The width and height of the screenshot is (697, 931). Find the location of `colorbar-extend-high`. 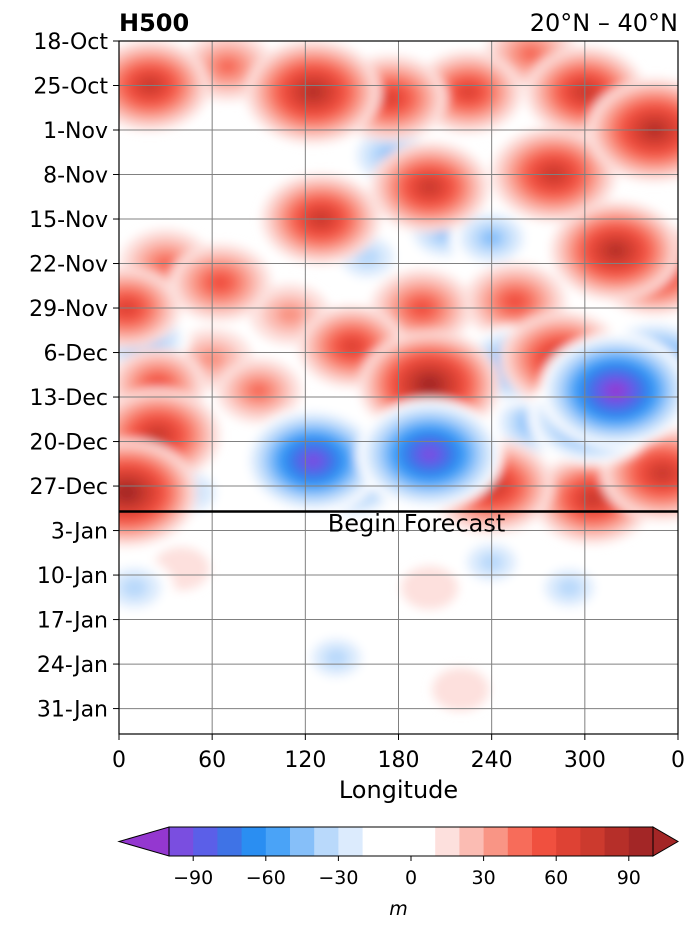

colorbar-extend-high is located at coordinates (665, 841).